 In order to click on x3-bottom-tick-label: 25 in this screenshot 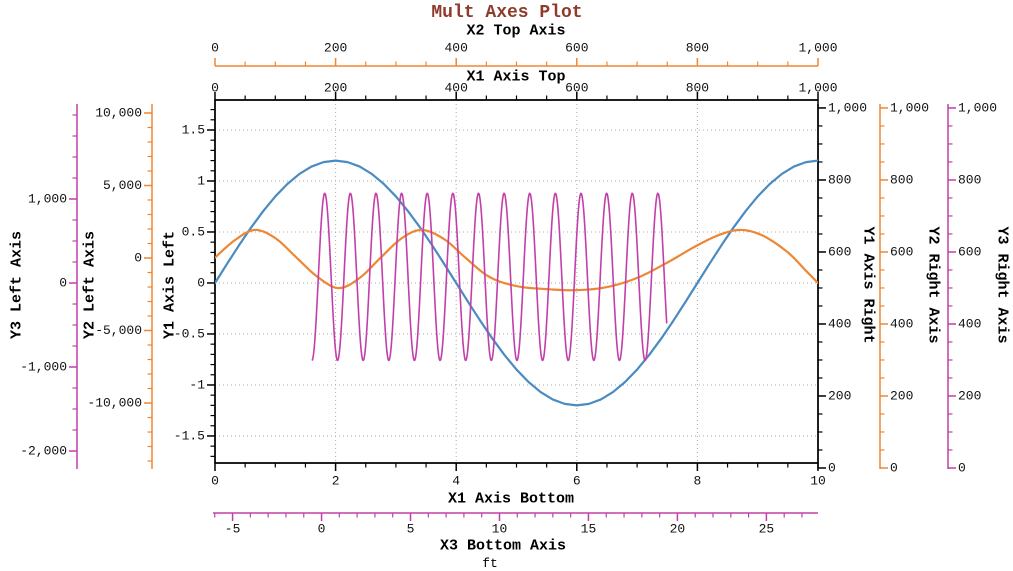, I will do `click(767, 529)`.